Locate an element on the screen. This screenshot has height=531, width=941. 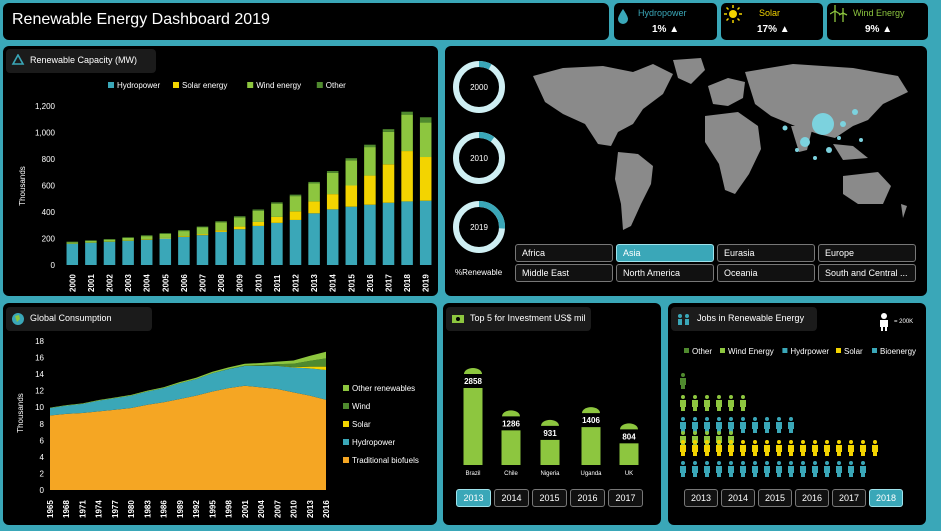
investment-bar is located at coordinates (591, 446).